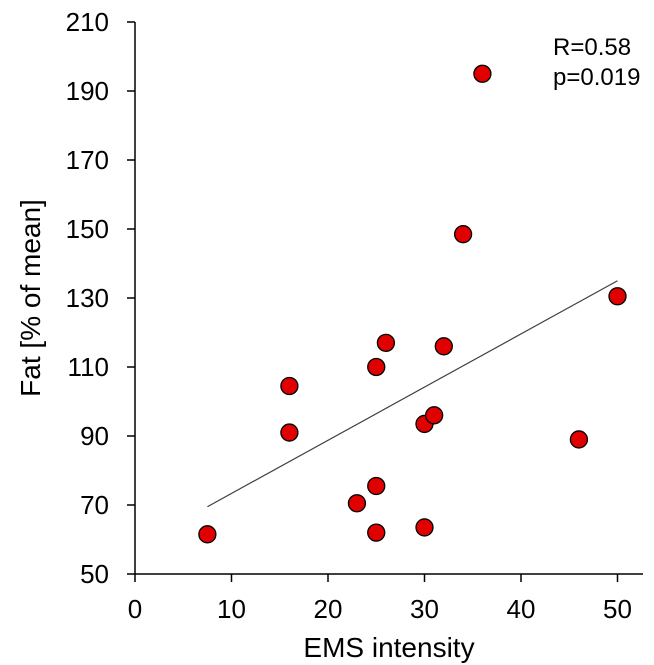  What do you see at coordinates (30, 298) in the screenshot?
I see `y-axis-title: Fat [% of mean]` at bounding box center [30, 298].